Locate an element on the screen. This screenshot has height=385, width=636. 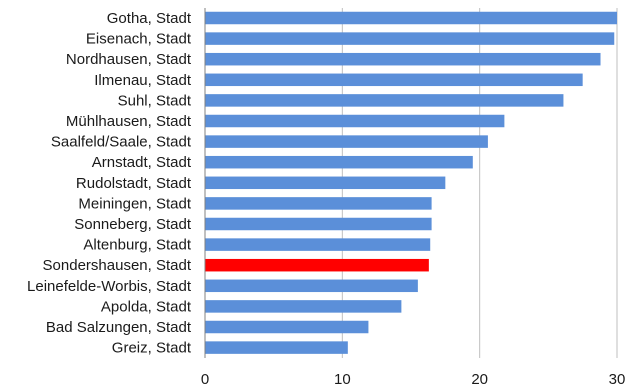
category-label: Suhl, Stadt is located at coordinates (155, 100).